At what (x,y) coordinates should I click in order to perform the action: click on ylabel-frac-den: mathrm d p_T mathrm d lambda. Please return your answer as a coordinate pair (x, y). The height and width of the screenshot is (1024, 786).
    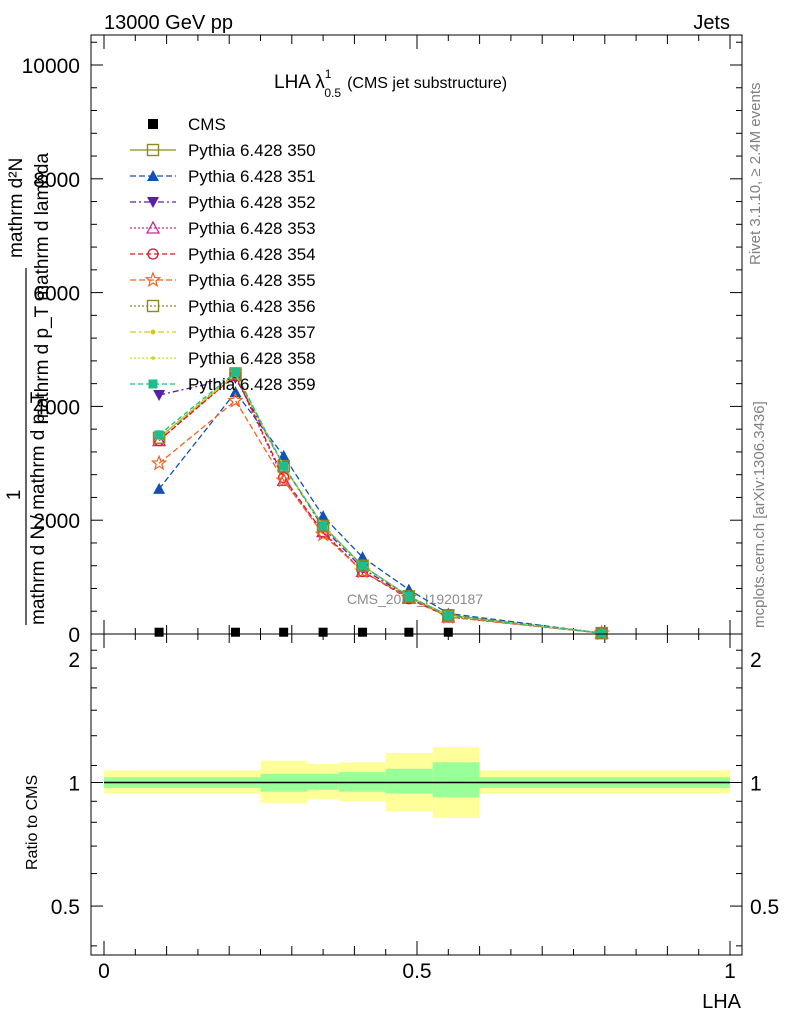
    Looking at the image, I should click on (42, 288).